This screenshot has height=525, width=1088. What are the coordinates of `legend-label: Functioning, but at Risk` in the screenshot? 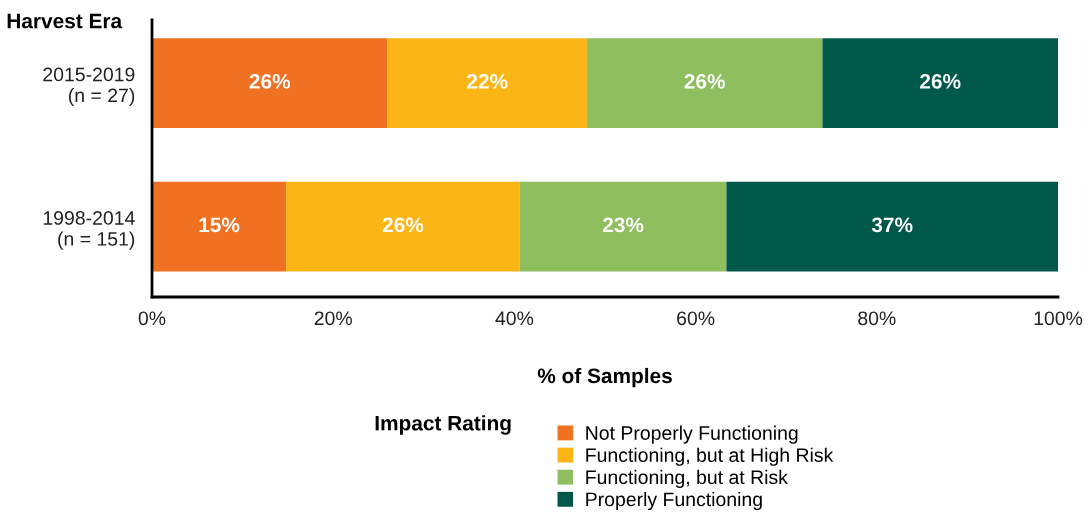 It's located at (687, 478).